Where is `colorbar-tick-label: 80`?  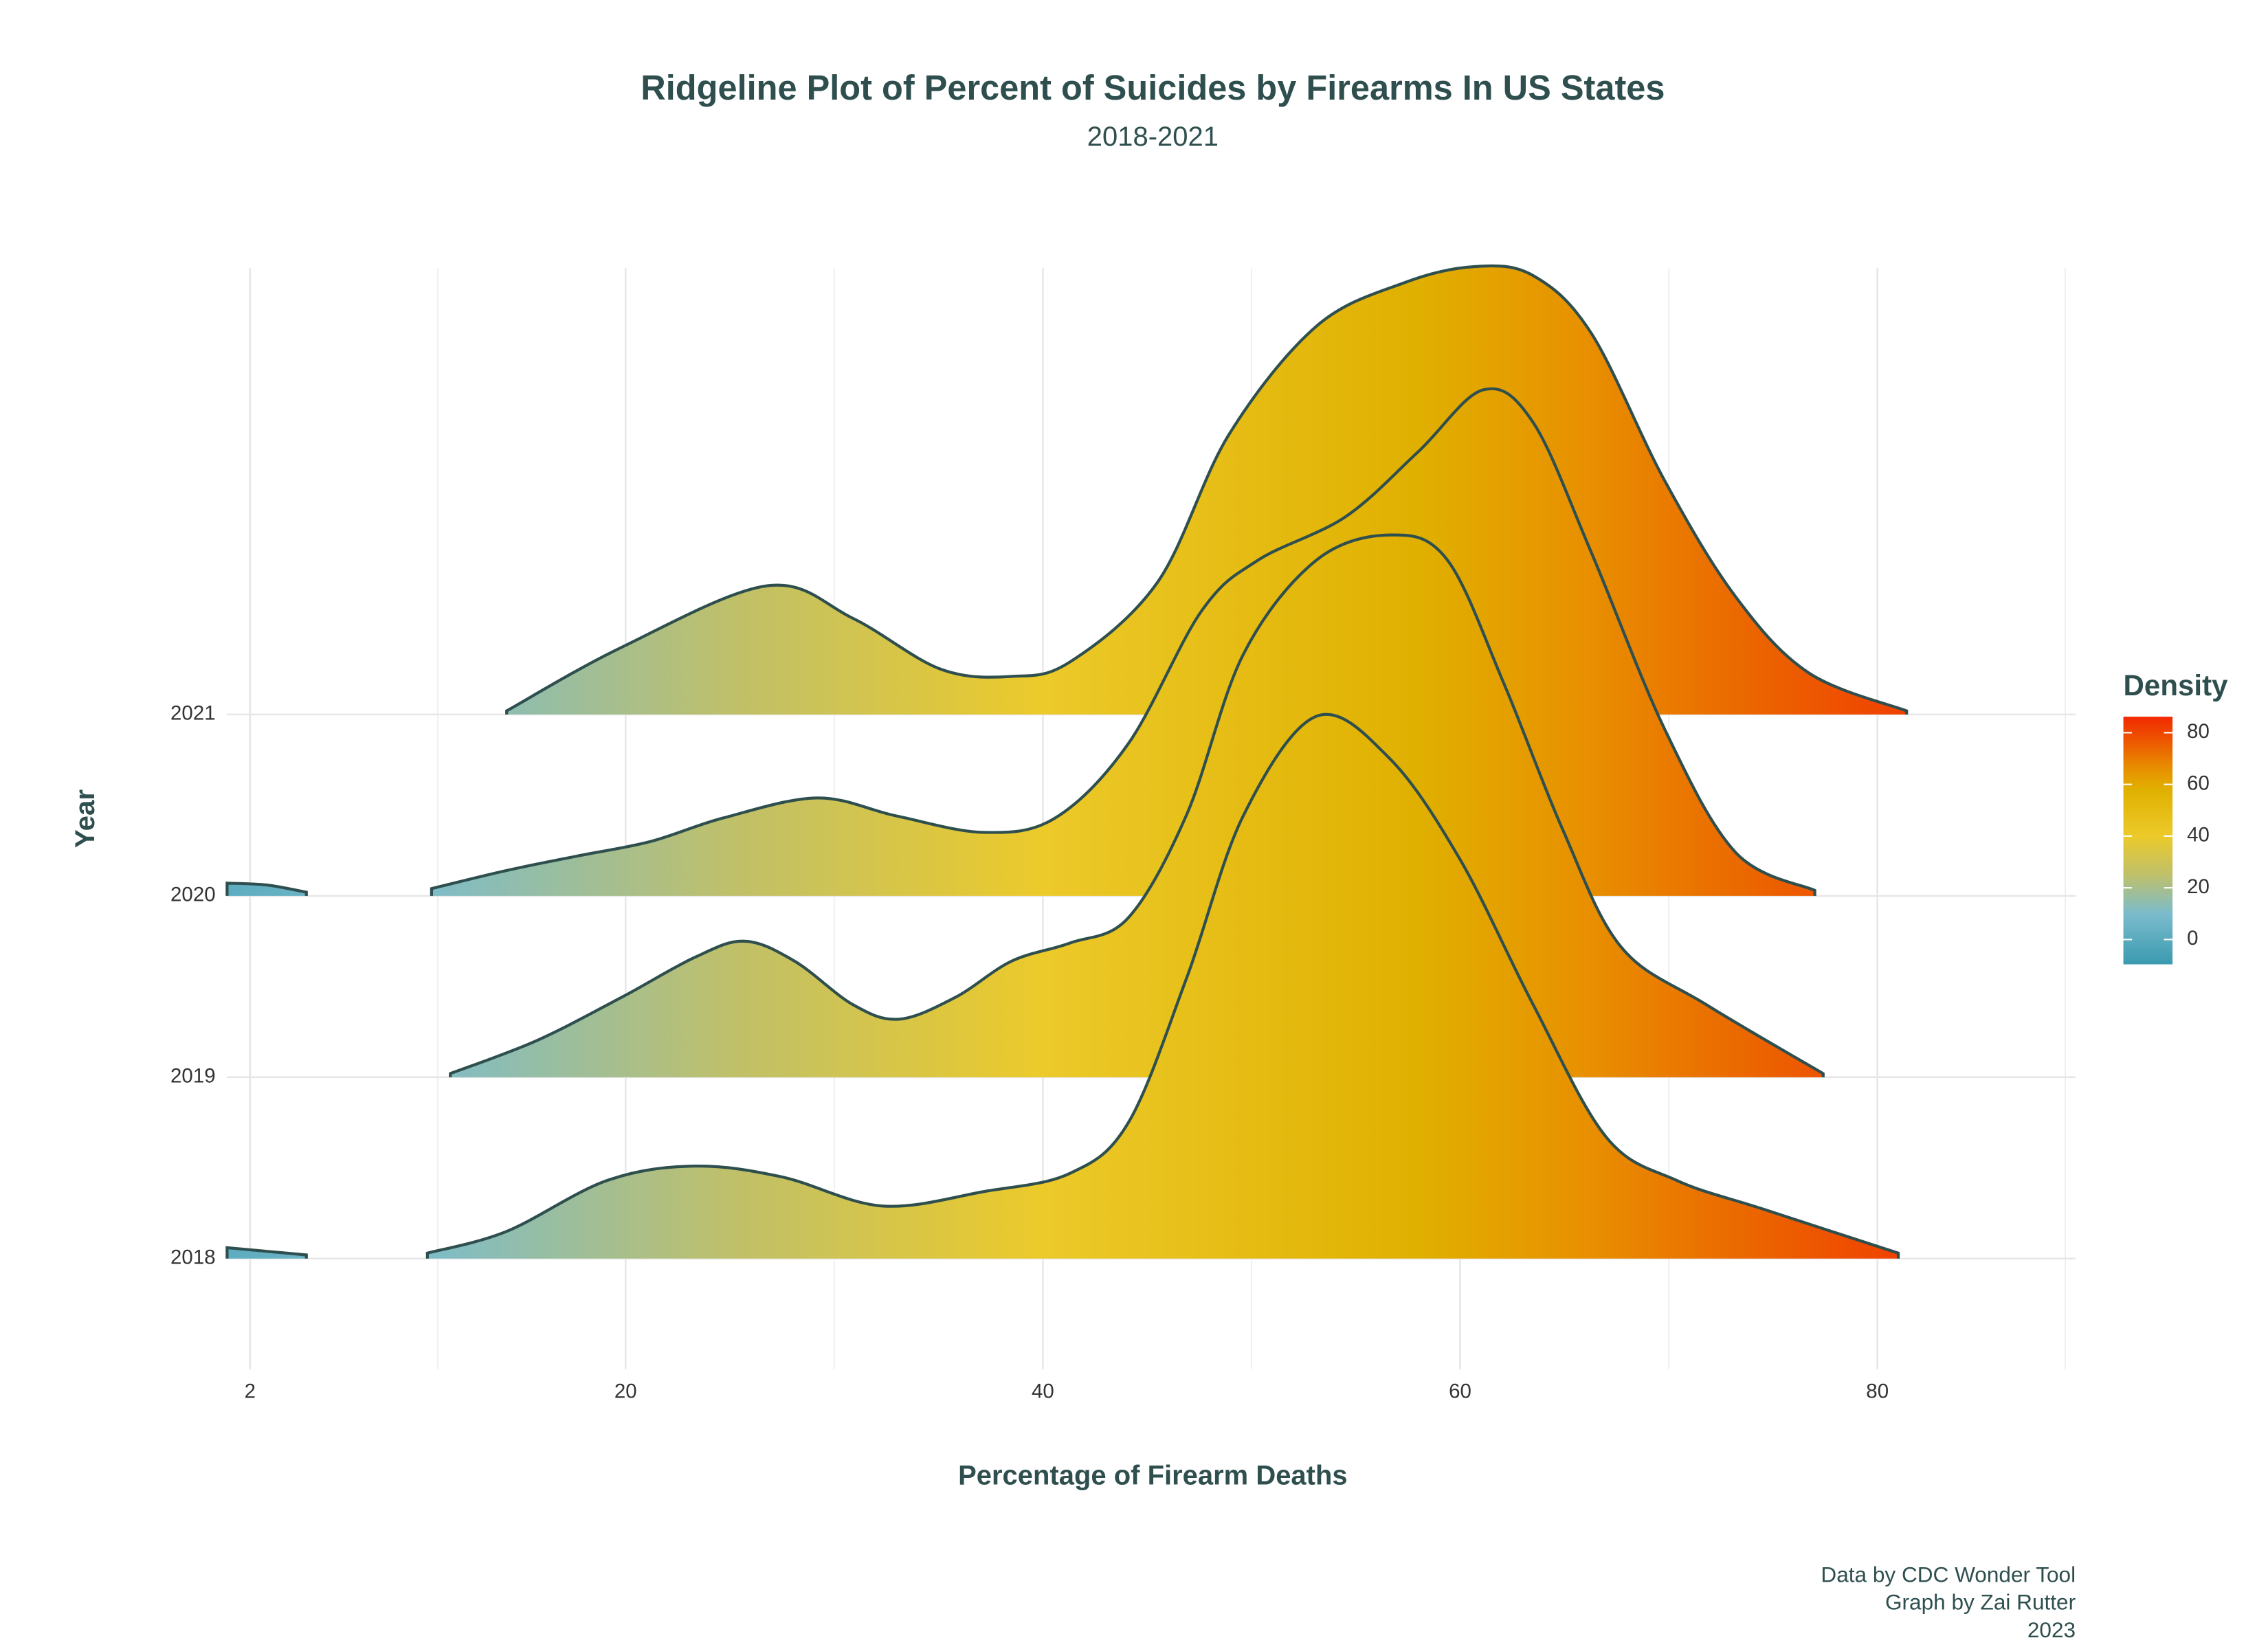 colorbar-tick-label: 80 is located at coordinates (2198, 731).